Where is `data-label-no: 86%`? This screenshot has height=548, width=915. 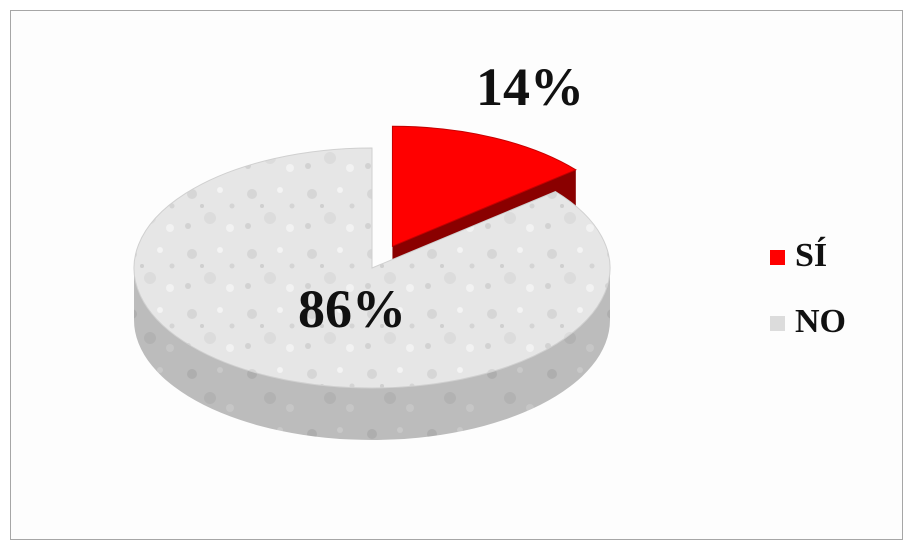
data-label-no: 86% is located at coordinates (352, 309).